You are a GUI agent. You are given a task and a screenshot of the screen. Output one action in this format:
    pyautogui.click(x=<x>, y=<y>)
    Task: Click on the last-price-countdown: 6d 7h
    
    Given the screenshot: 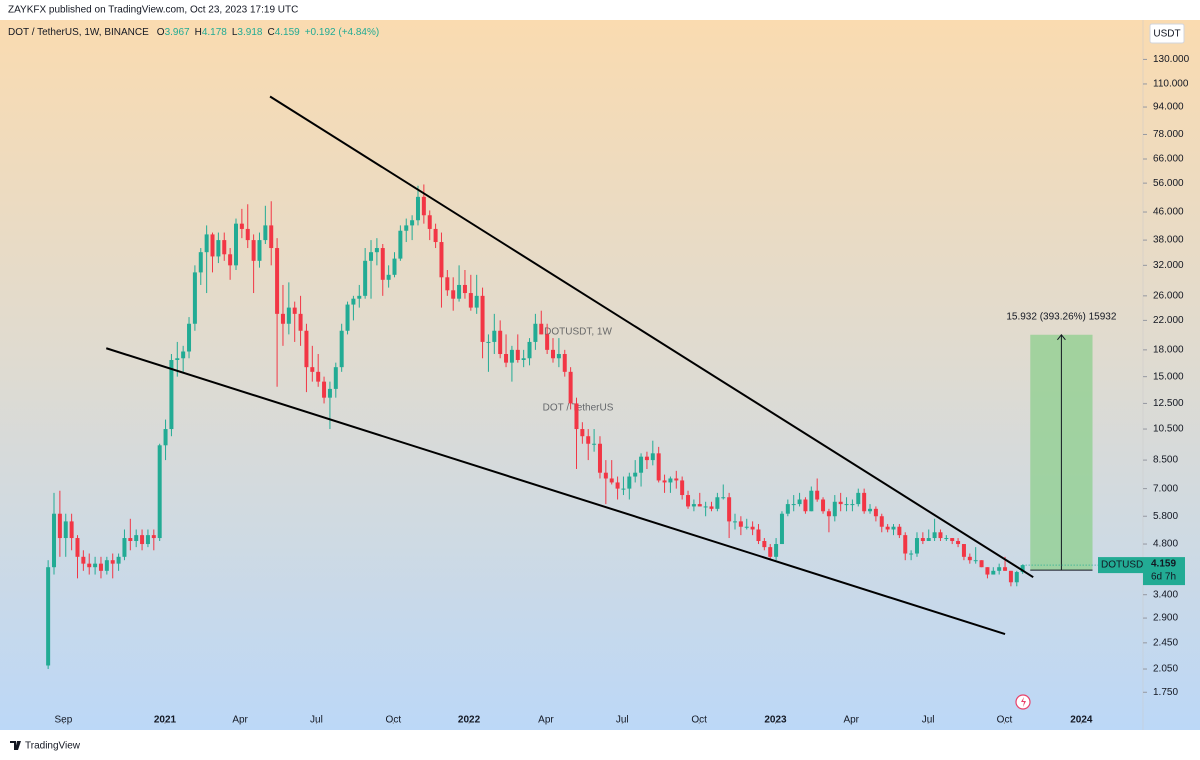 What is the action you would take?
    pyautogui.click(x=1163, y=577)
    